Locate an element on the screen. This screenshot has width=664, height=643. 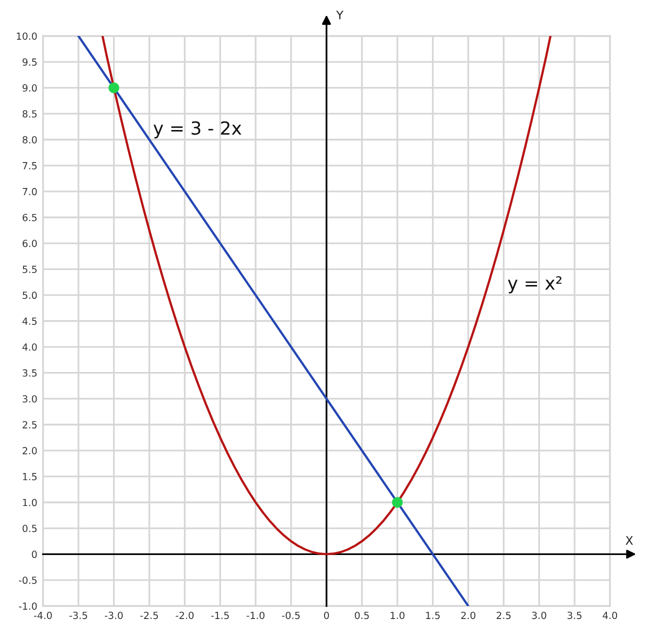
y-tick-label: 5.0 is located at coordinates (29, 295).